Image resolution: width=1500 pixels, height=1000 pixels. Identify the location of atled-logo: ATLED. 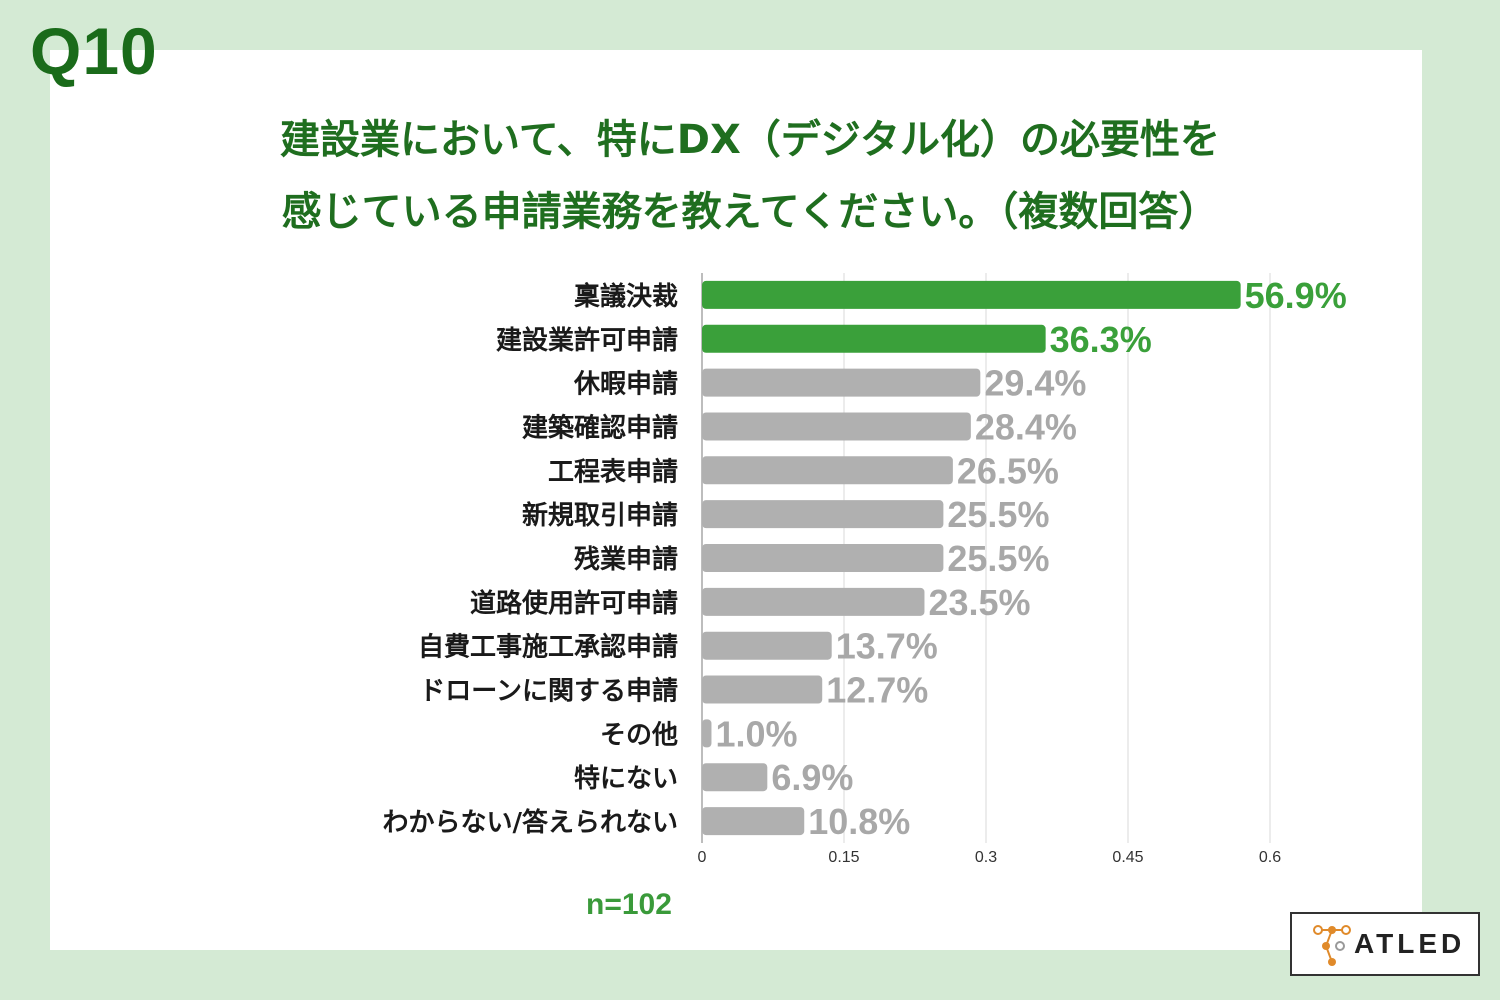
(1385, 944).